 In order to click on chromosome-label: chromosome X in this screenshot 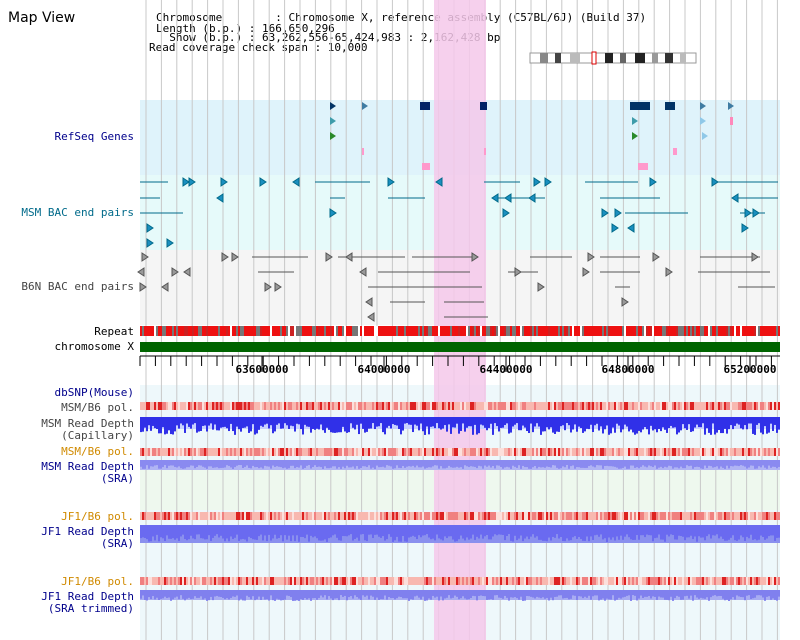, I will do `click(94, 346)`.